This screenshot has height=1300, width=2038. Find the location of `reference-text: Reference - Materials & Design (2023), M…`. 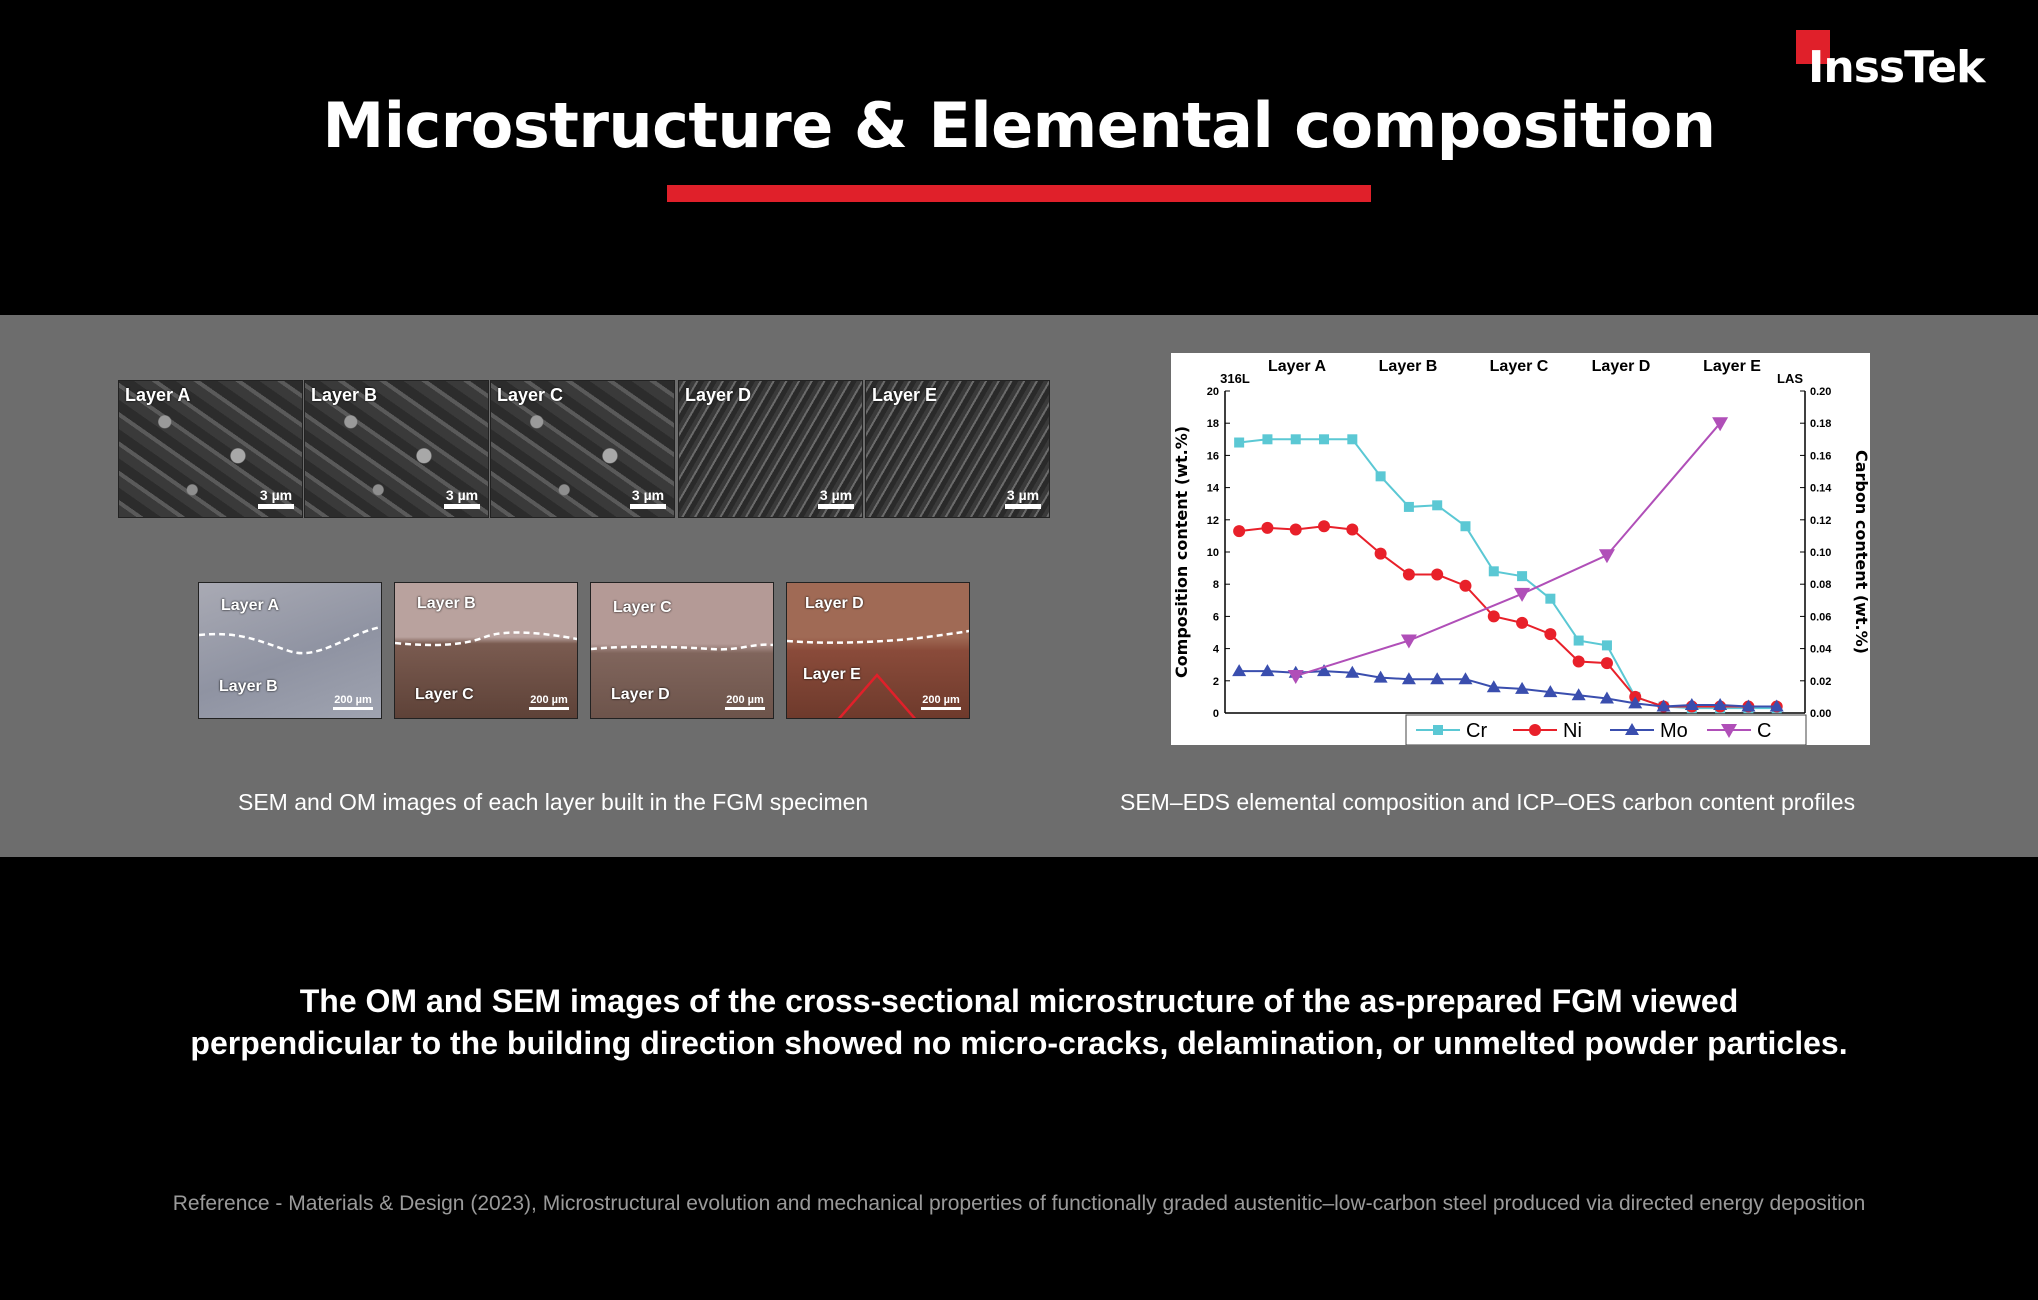

reference-text: Reference - Materials & Design (2023), M… is located at coordinates (1019, 1203).